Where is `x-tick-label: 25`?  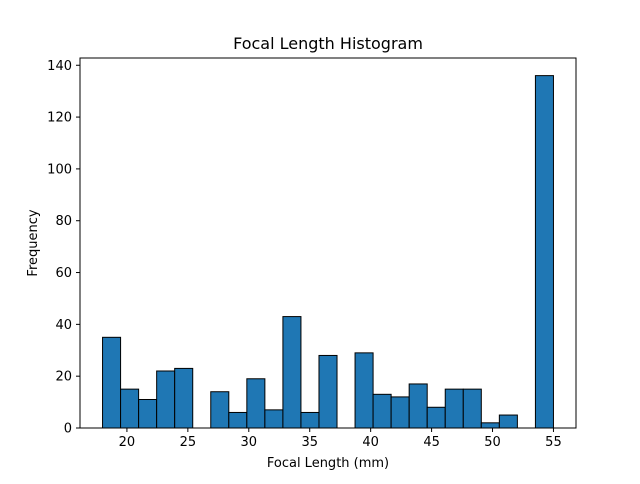
x-tick-label: 25 is located at coordinates (188, 442).